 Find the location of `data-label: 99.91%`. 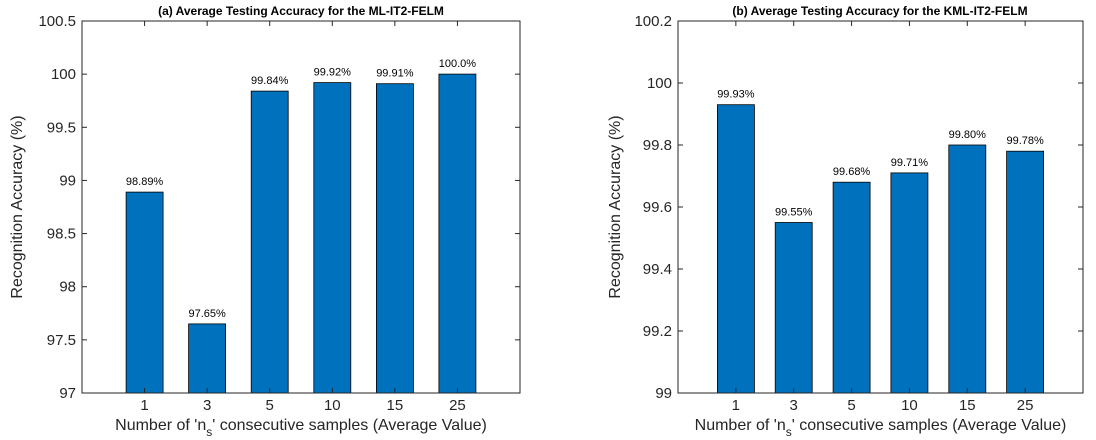

data-label: 99.91% is located at coordinates (395, 74).